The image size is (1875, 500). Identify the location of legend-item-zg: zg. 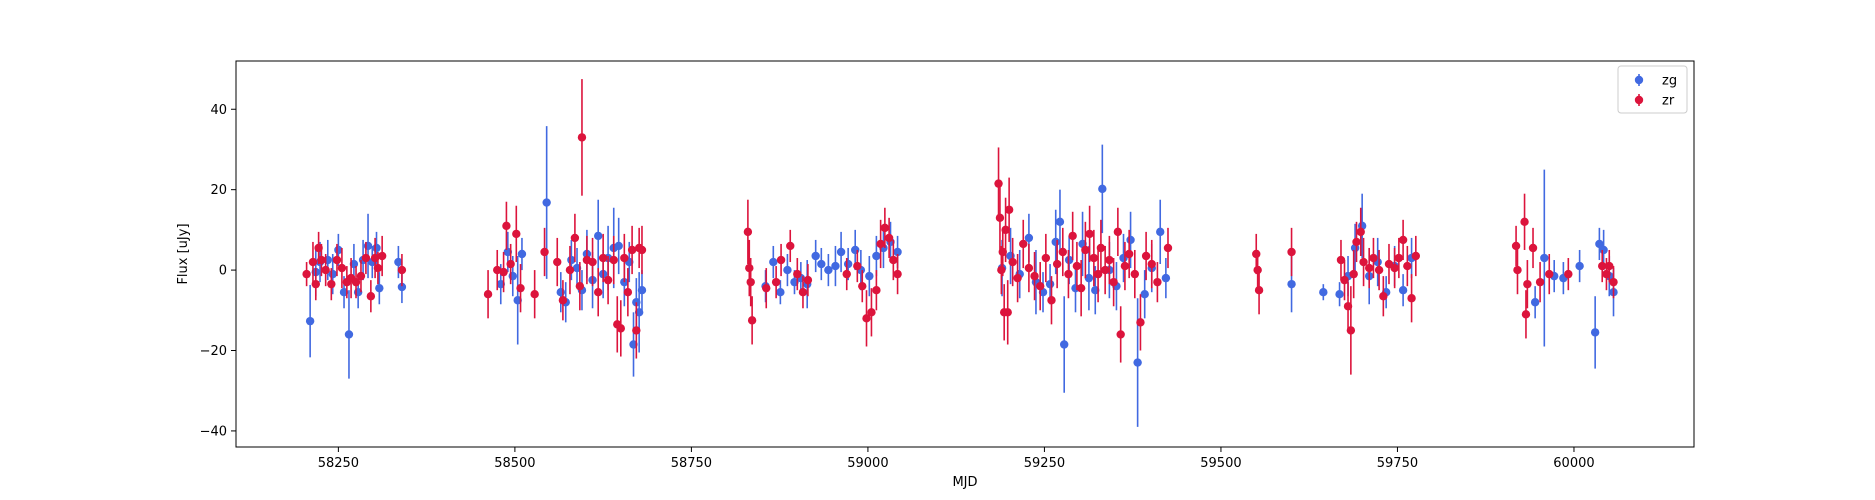
(1655, 81).